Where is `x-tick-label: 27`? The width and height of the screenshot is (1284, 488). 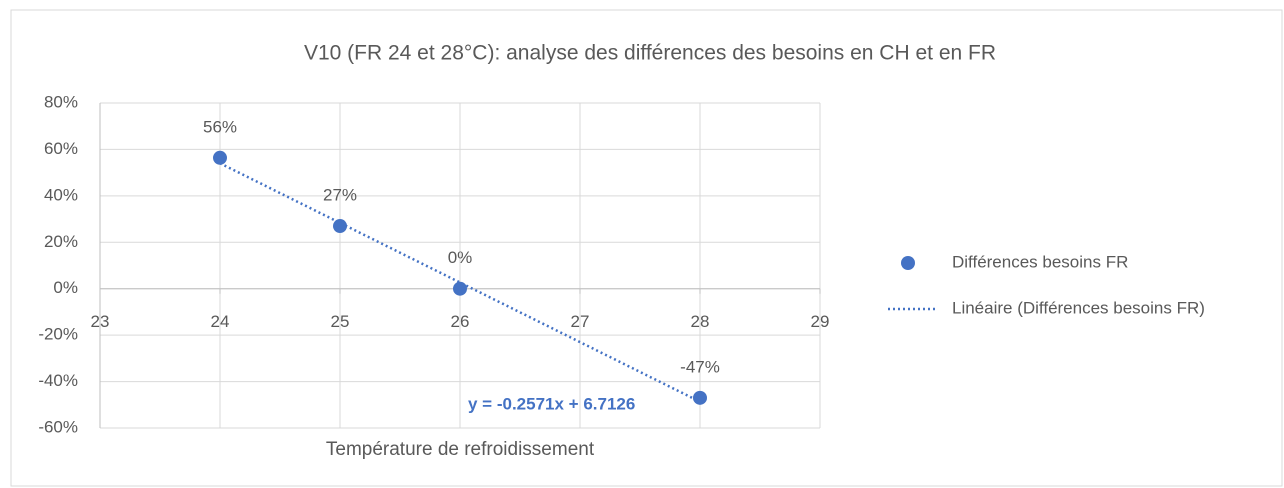 x-tick-label: 27 is located at coordinates (580, 321).